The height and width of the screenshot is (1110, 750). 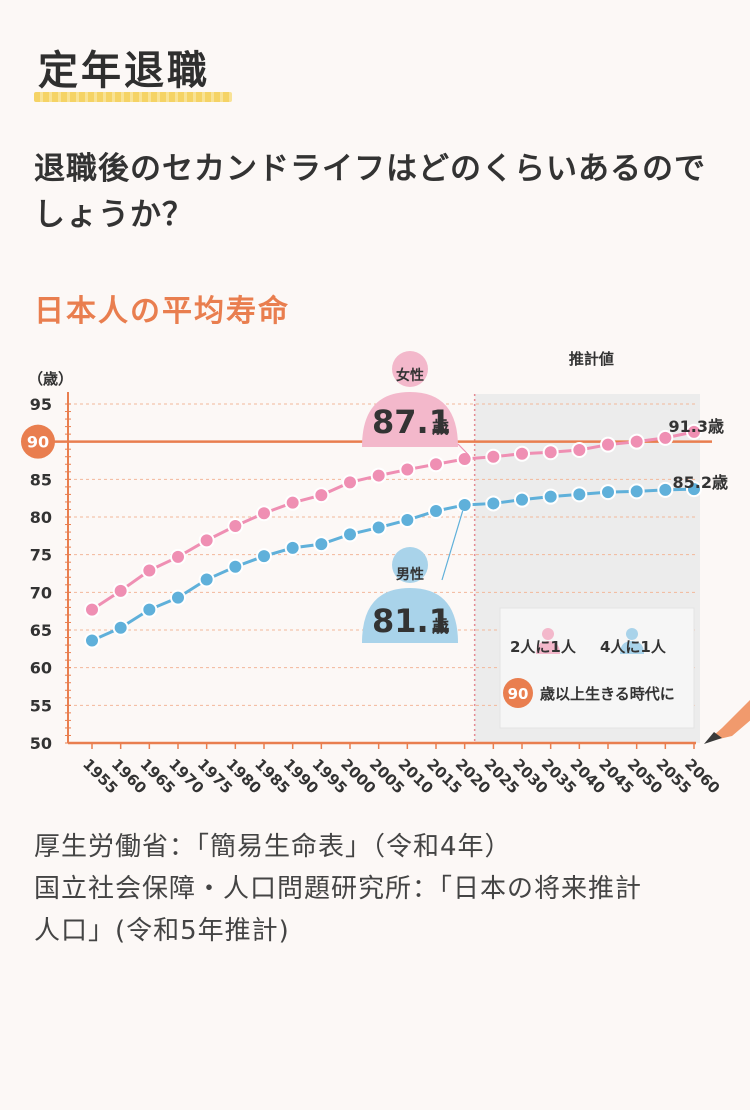 What do you see at coordinates (591, 359) in the screenshot?
I see `projection-label: 推計値` at bounding box center [591, 359].